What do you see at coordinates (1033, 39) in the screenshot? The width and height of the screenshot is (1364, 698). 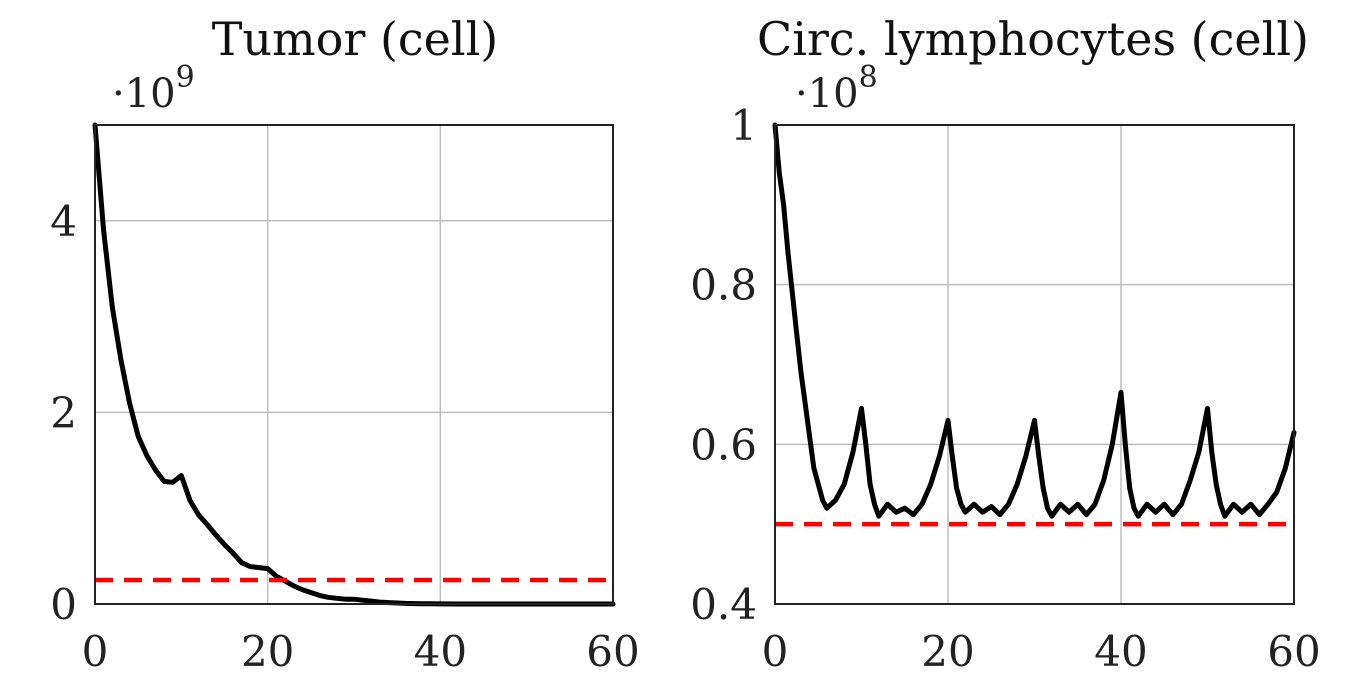 I see `lymphocytes-chart-title: Circ. lymphocytes (cell)` at bounding box center [1033, 39].